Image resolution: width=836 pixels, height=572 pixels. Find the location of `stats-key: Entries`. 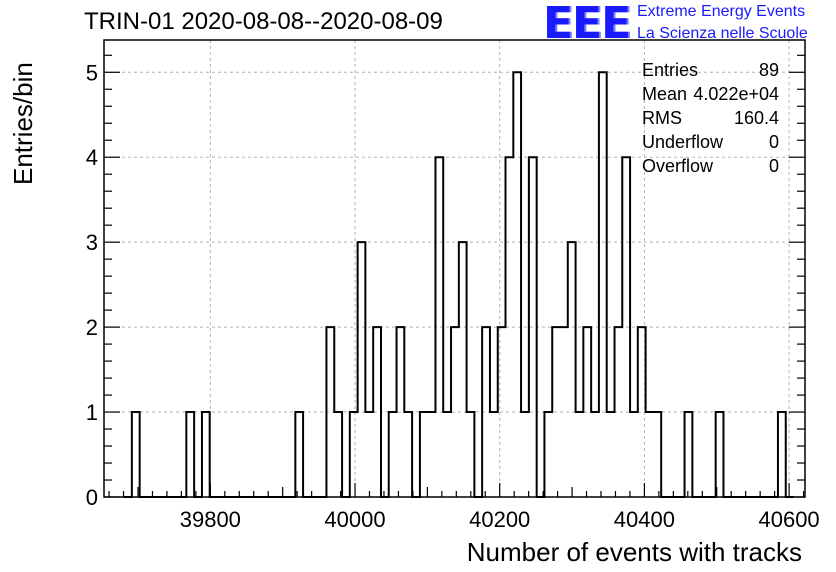

stats-key: Entries is located at coordinates (670, 70).